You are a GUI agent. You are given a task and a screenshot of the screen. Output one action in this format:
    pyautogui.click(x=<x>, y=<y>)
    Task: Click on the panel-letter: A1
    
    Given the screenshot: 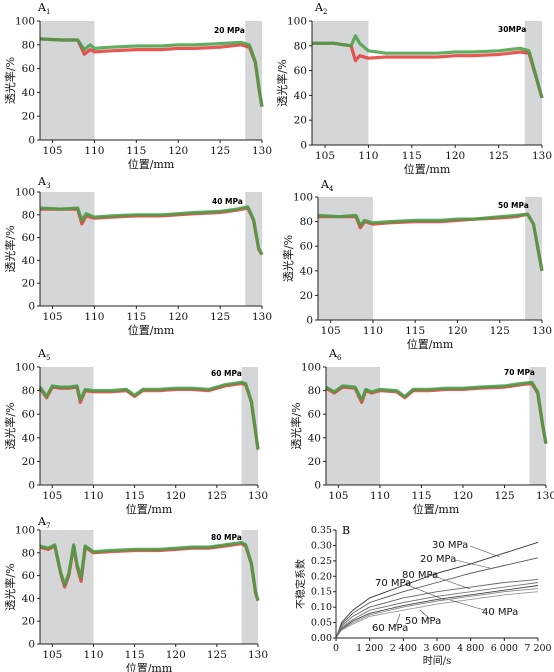 What is the action you would take?
    pyautogui.click(x=43, y=8)
    